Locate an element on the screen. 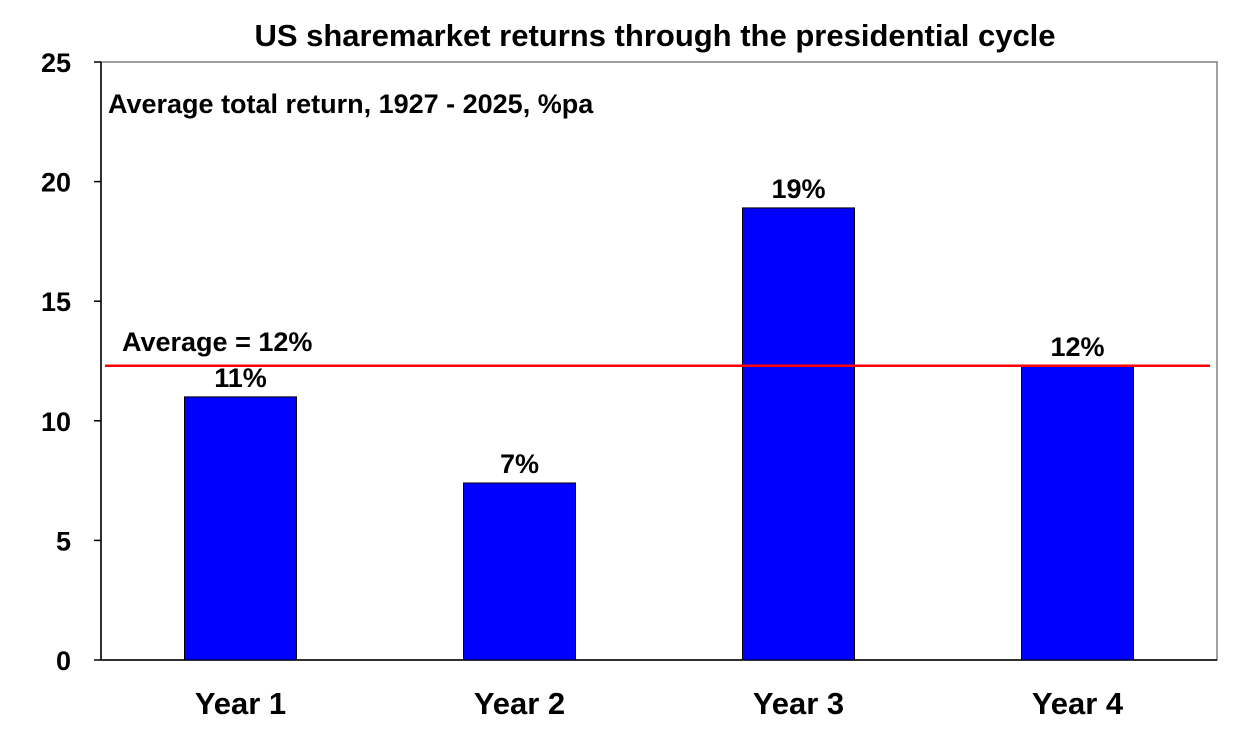 This screenshot has height=735, width=1251. x-axis-categories: Year 1 Year 2 Year 3 Year 4 is located at coordinates (659, 703).